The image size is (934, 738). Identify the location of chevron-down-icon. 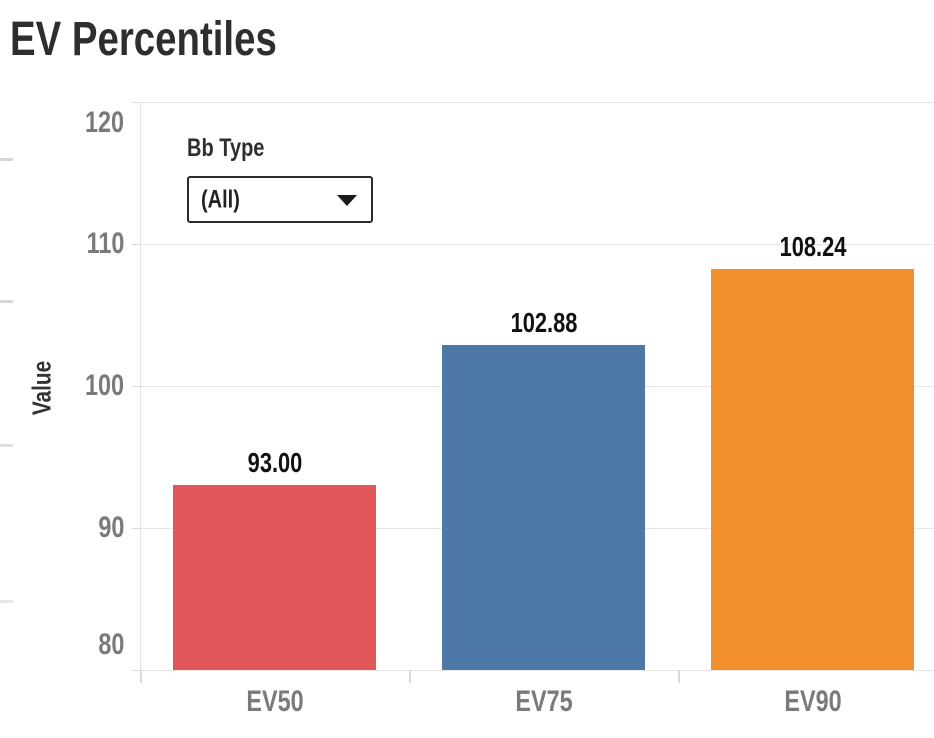
(347, 200).